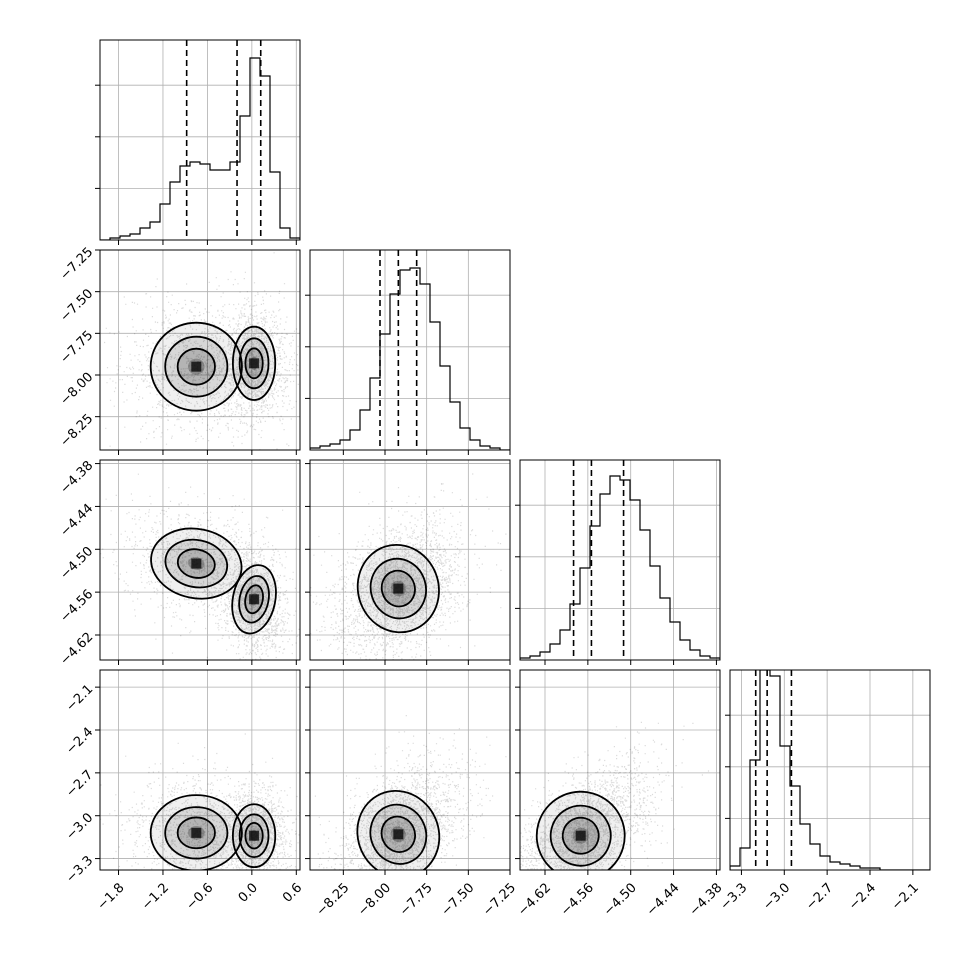 The width and height of the screenshot is (970, 970). I want to click on panel-p3-hist: −3.3 −3.0 −2.7 −2.4 −2.1, so click(824, 791).